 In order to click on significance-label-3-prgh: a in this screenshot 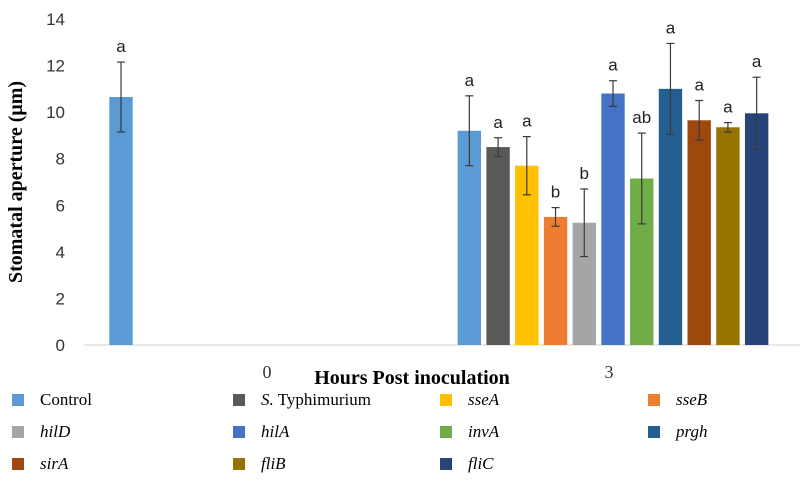, I will do `click(671, 27)`.